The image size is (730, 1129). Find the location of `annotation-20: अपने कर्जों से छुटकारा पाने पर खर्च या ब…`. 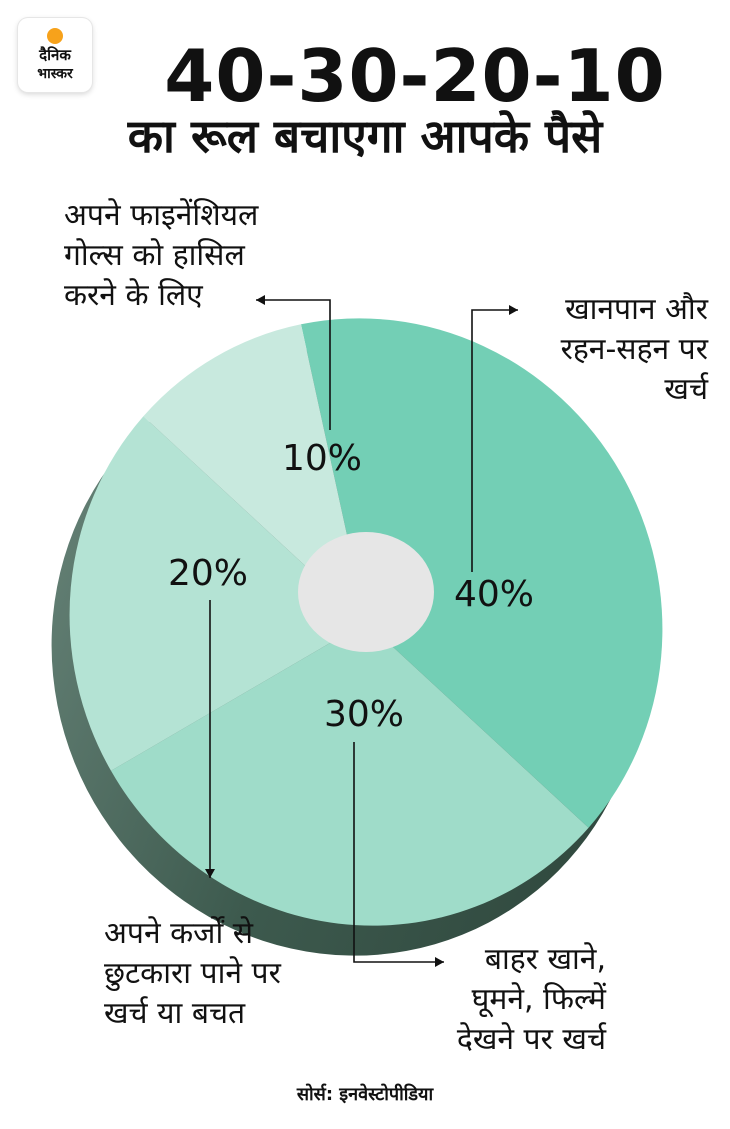

annotation-20: अपने कर्जों से छुटकारा पाने पर खर्च या ब… is located at coordinates (192, 974).